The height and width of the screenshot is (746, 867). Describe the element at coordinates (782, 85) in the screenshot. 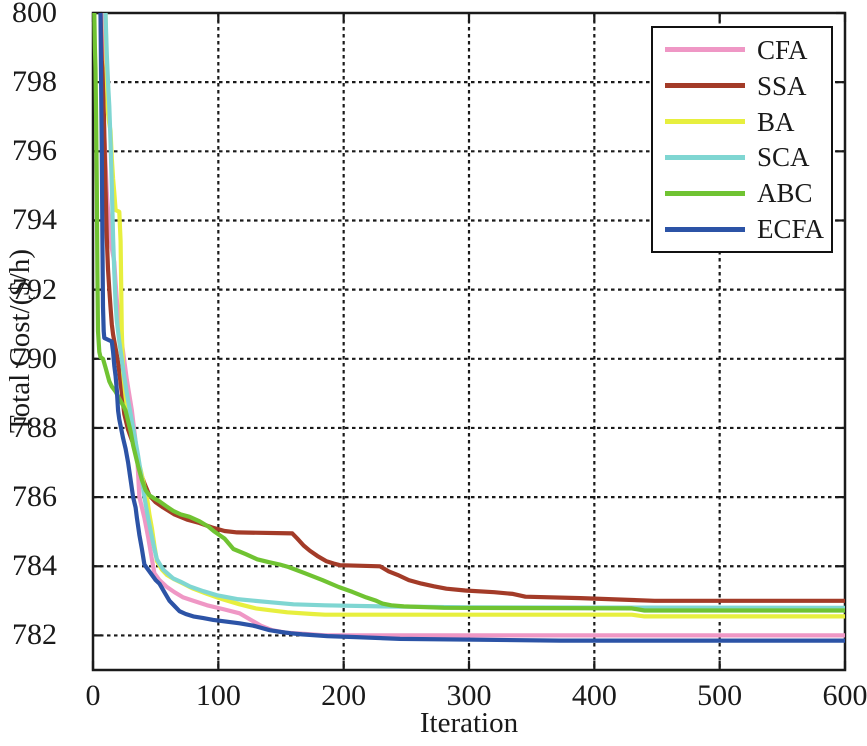

I see `legend-label-ssa: SSA` at that location.